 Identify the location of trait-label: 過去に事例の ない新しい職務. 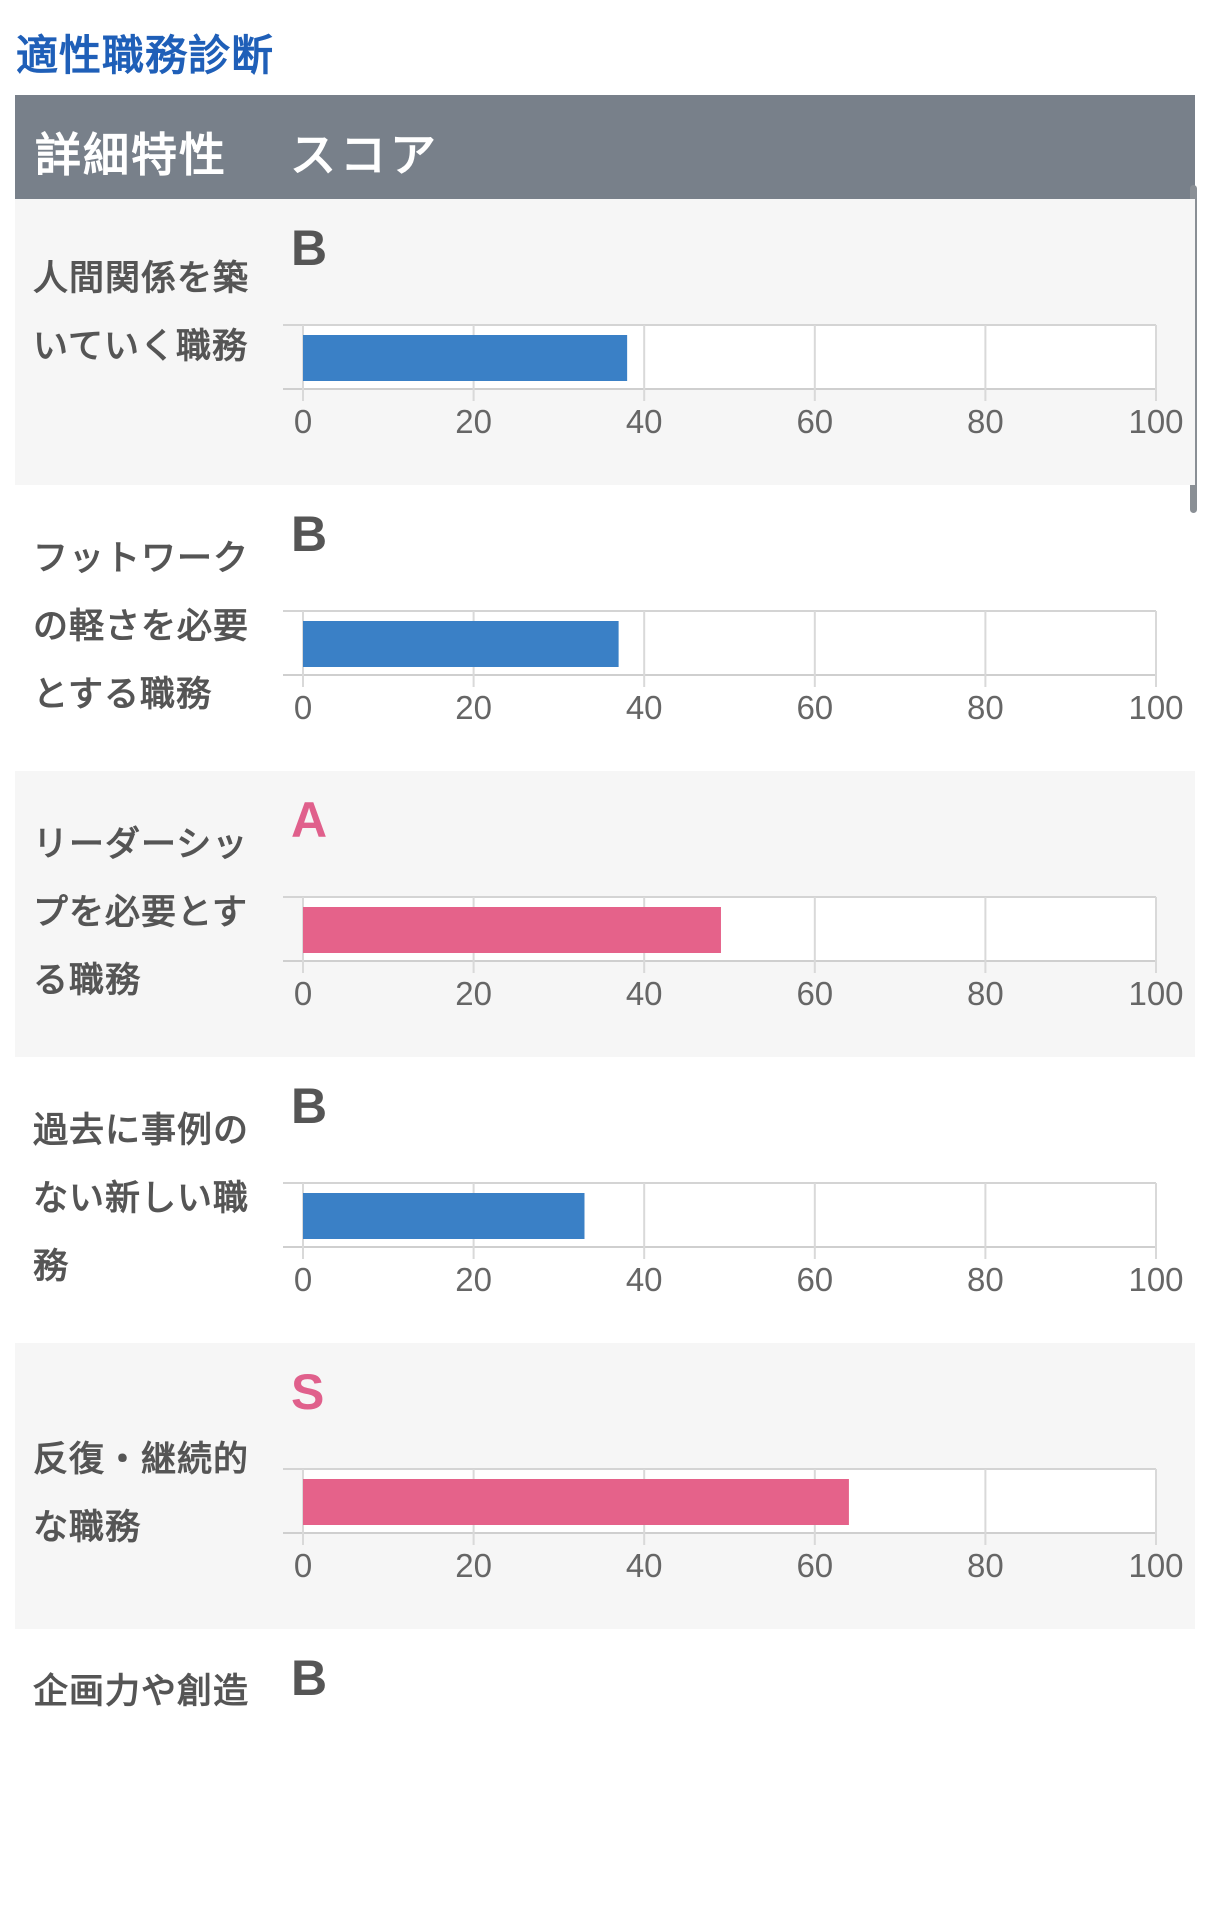
(153, 1199).